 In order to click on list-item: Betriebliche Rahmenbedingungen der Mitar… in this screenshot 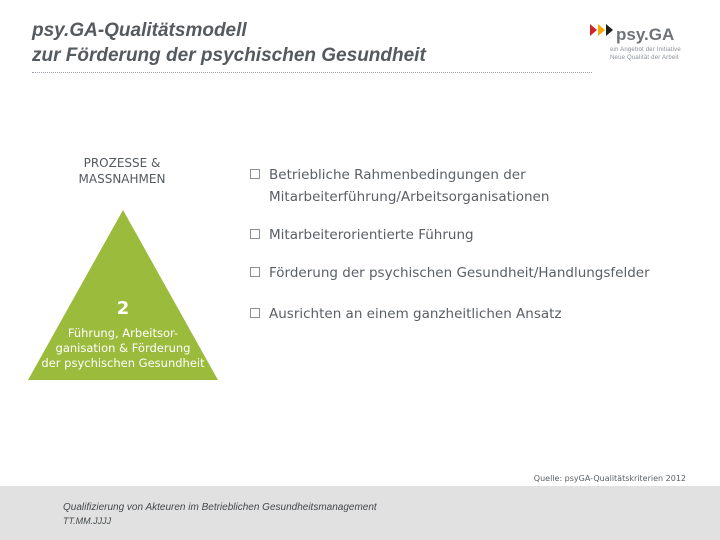, I will do `click(399, 186)`.